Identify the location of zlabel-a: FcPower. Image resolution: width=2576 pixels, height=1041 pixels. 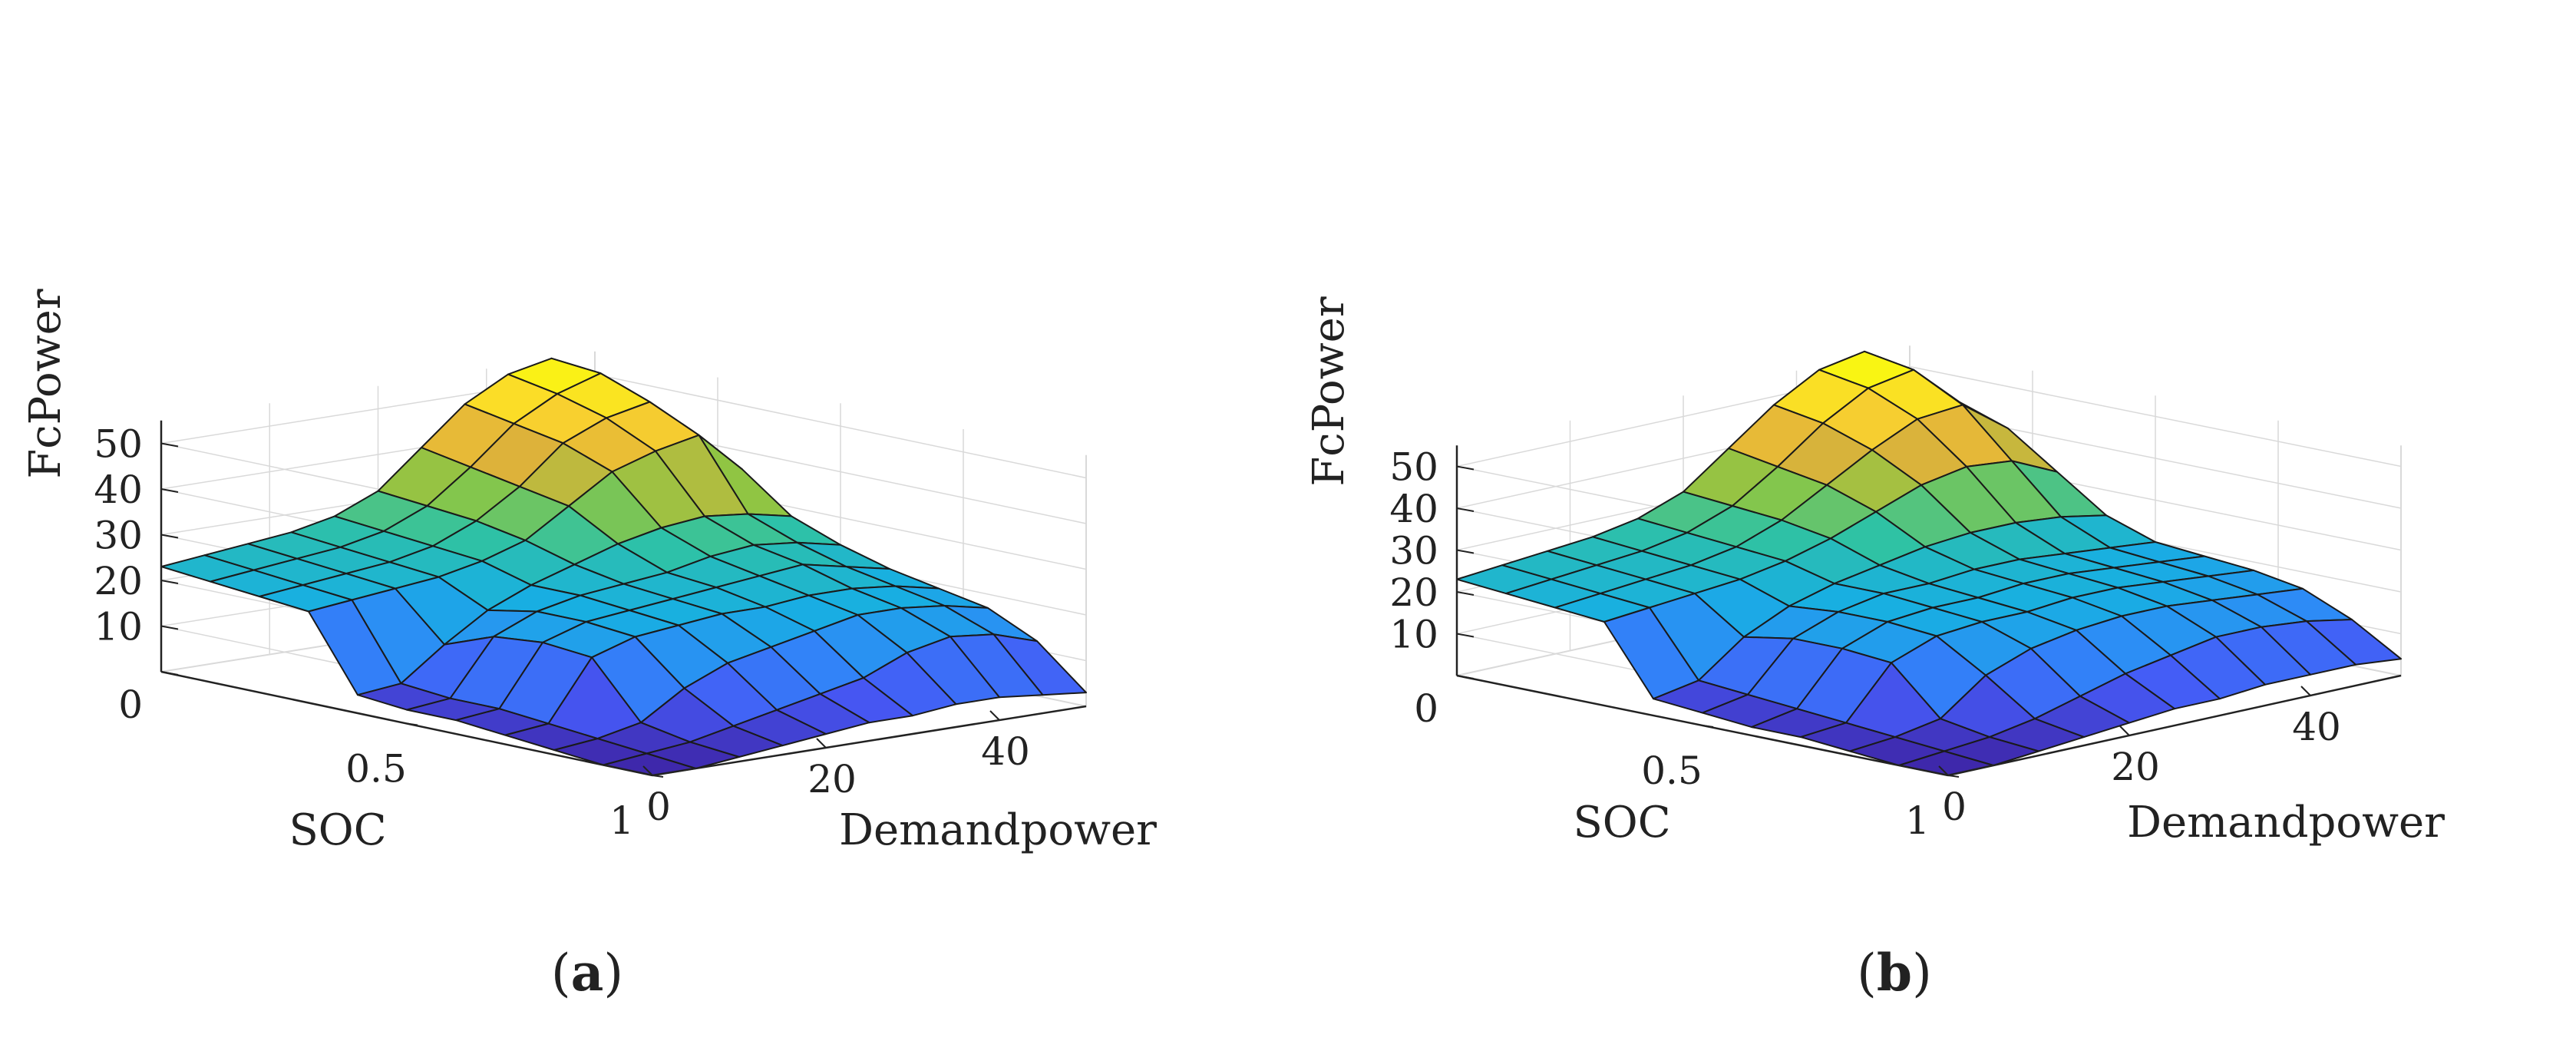
(46, 383).